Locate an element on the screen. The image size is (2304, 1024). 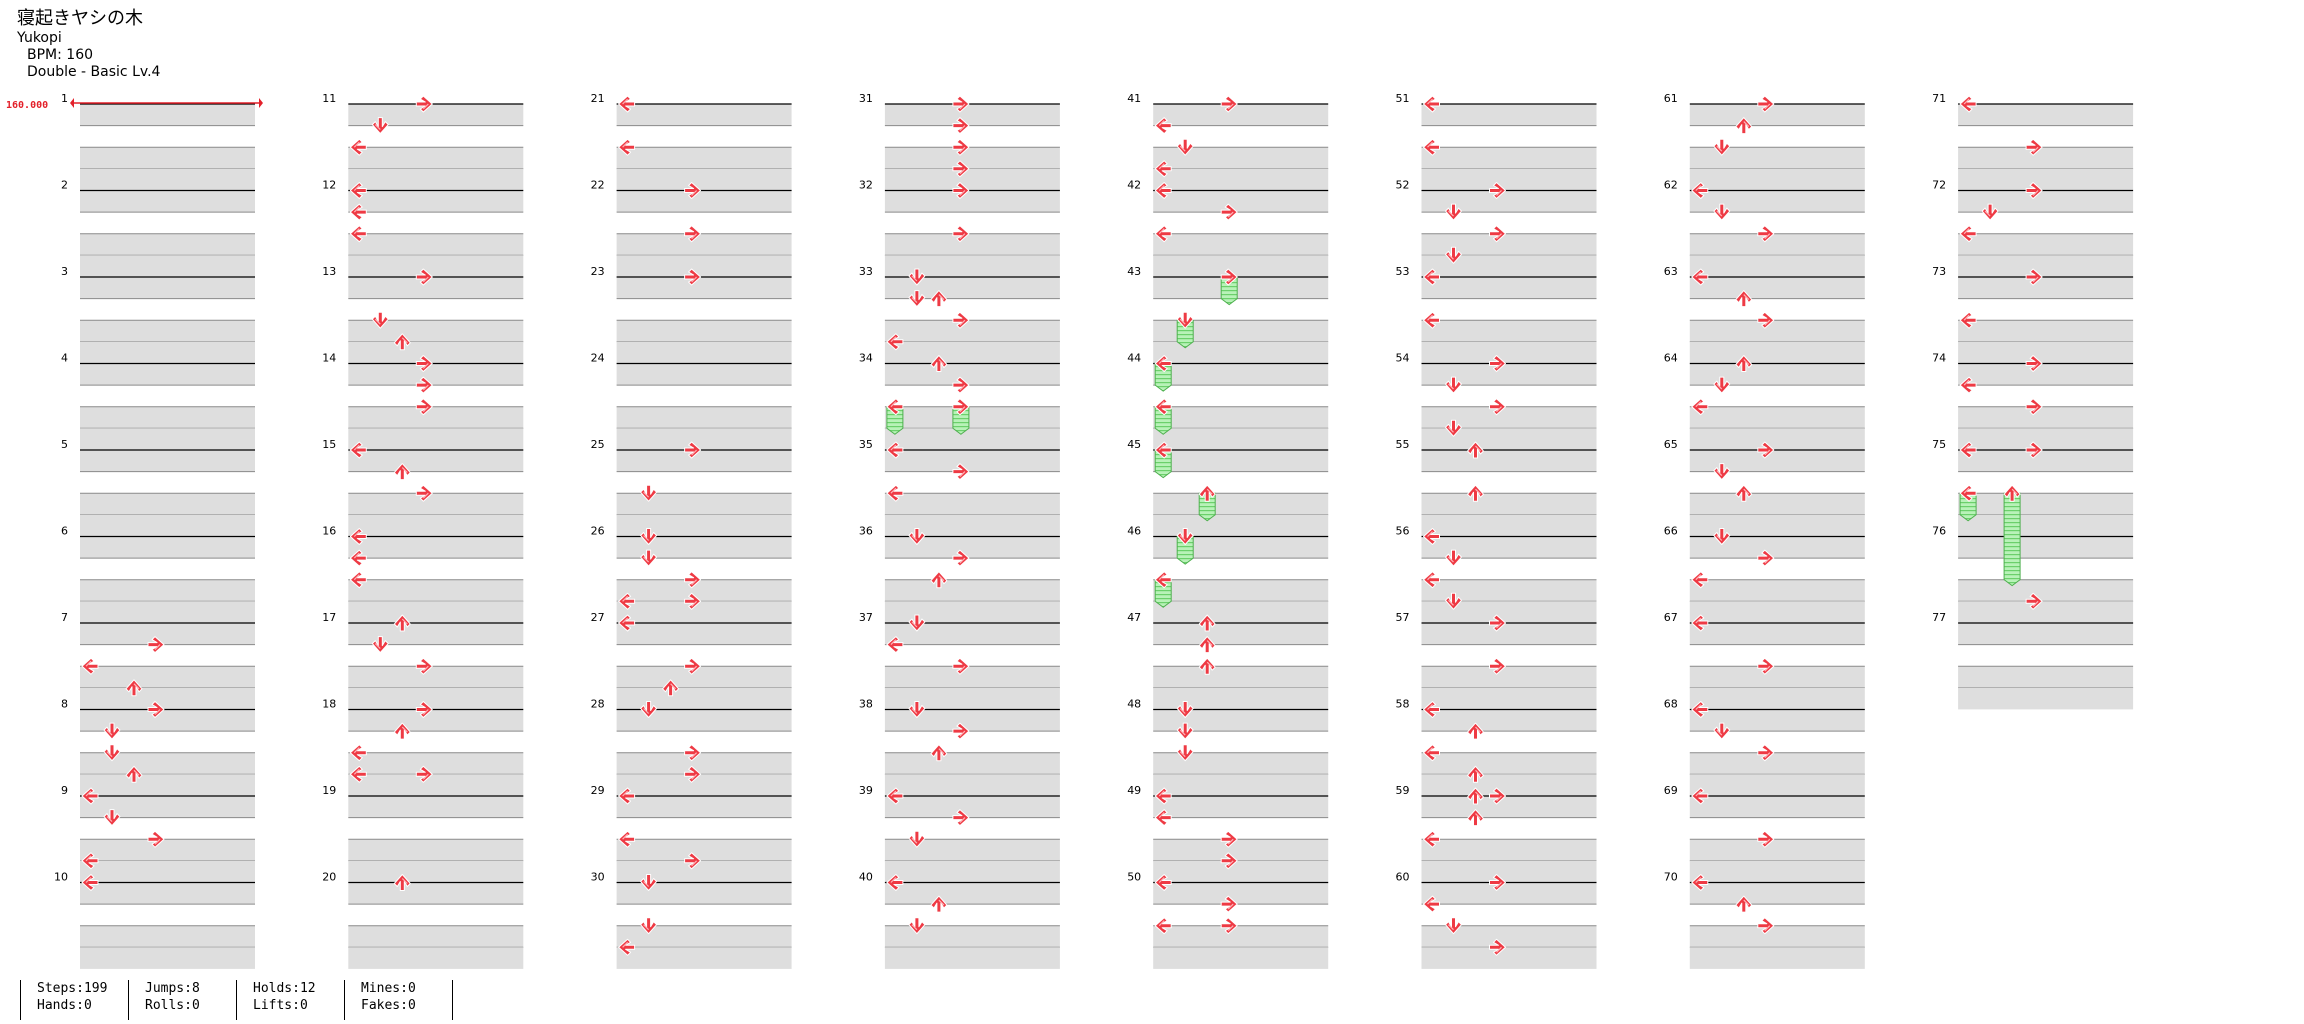
stat-lifts: Lifts:0 is located at coordinates (280, 1005).